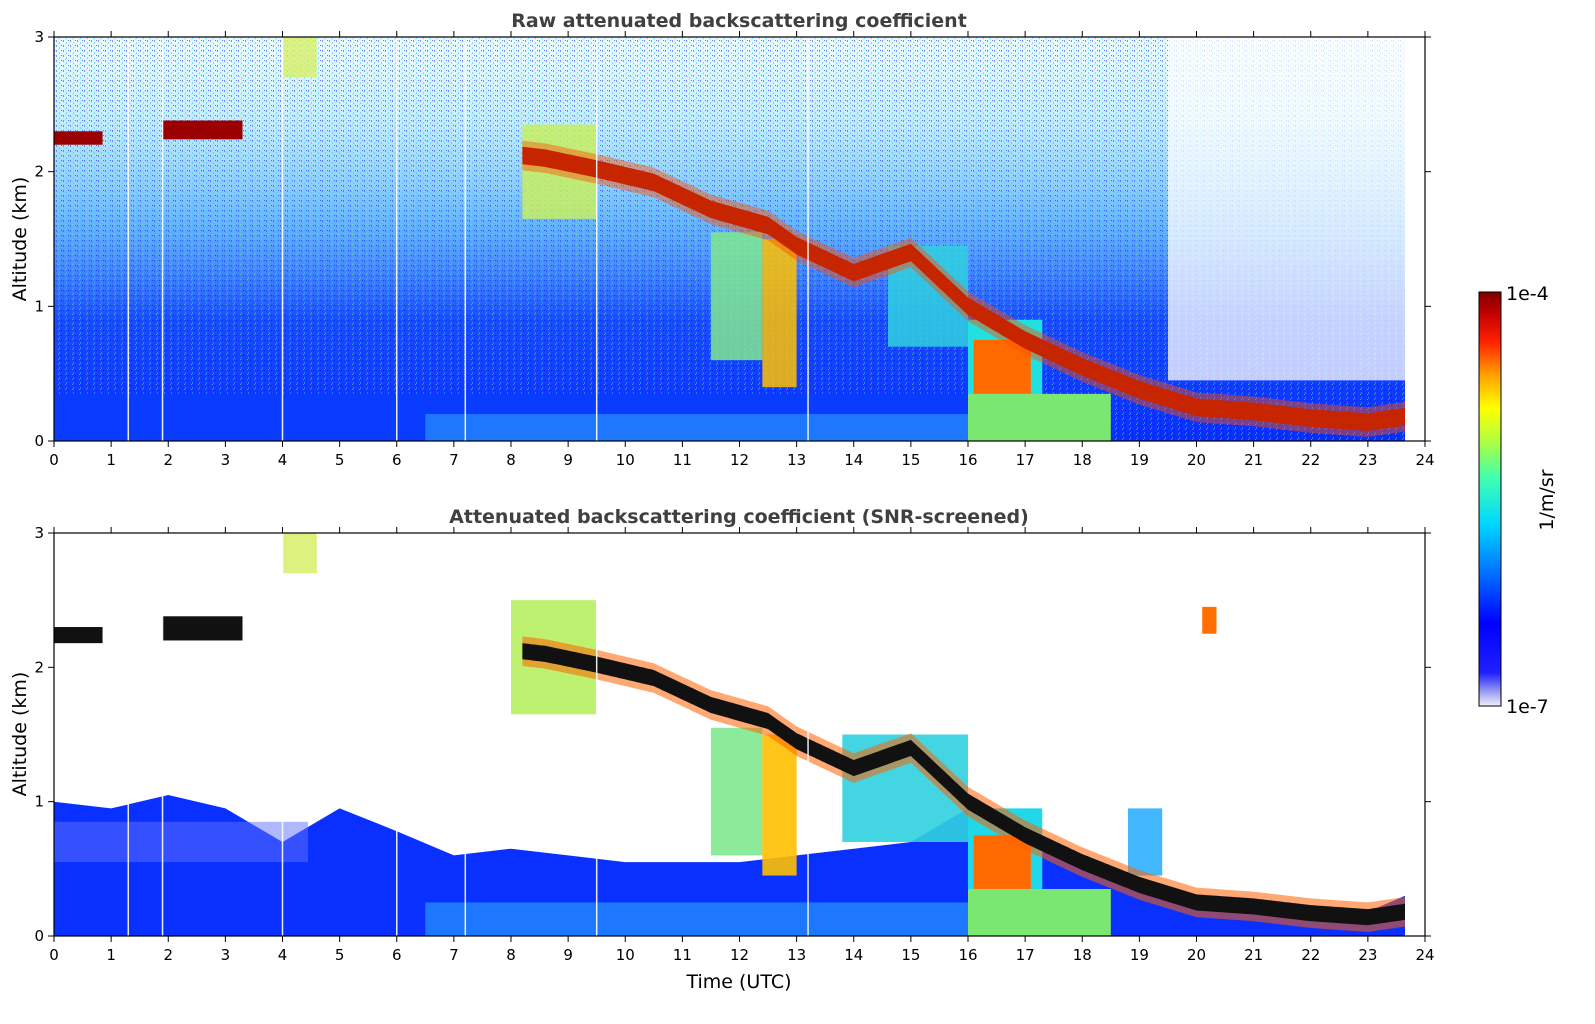 Image resolution: width=1595 pixels, height=1024 pixels. I want to click on screened-x-tick-label: 8, so click(511, 955).